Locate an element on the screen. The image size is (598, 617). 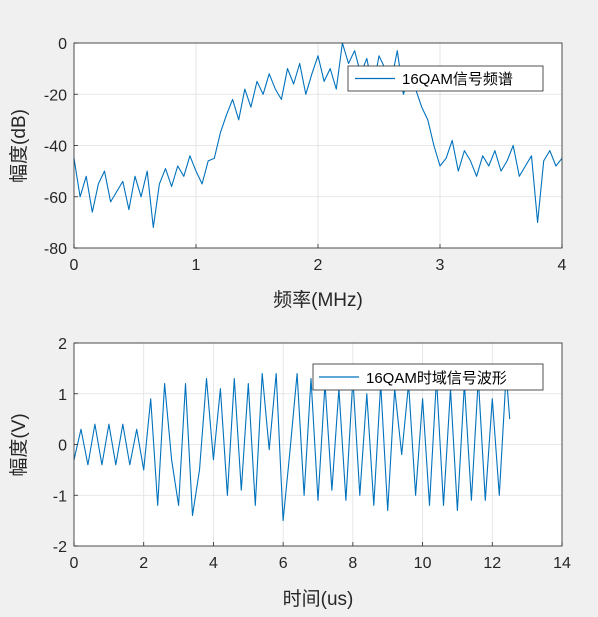
waveform-legend: 16QAM时域信号波形 is located at coordinates (428, 377).